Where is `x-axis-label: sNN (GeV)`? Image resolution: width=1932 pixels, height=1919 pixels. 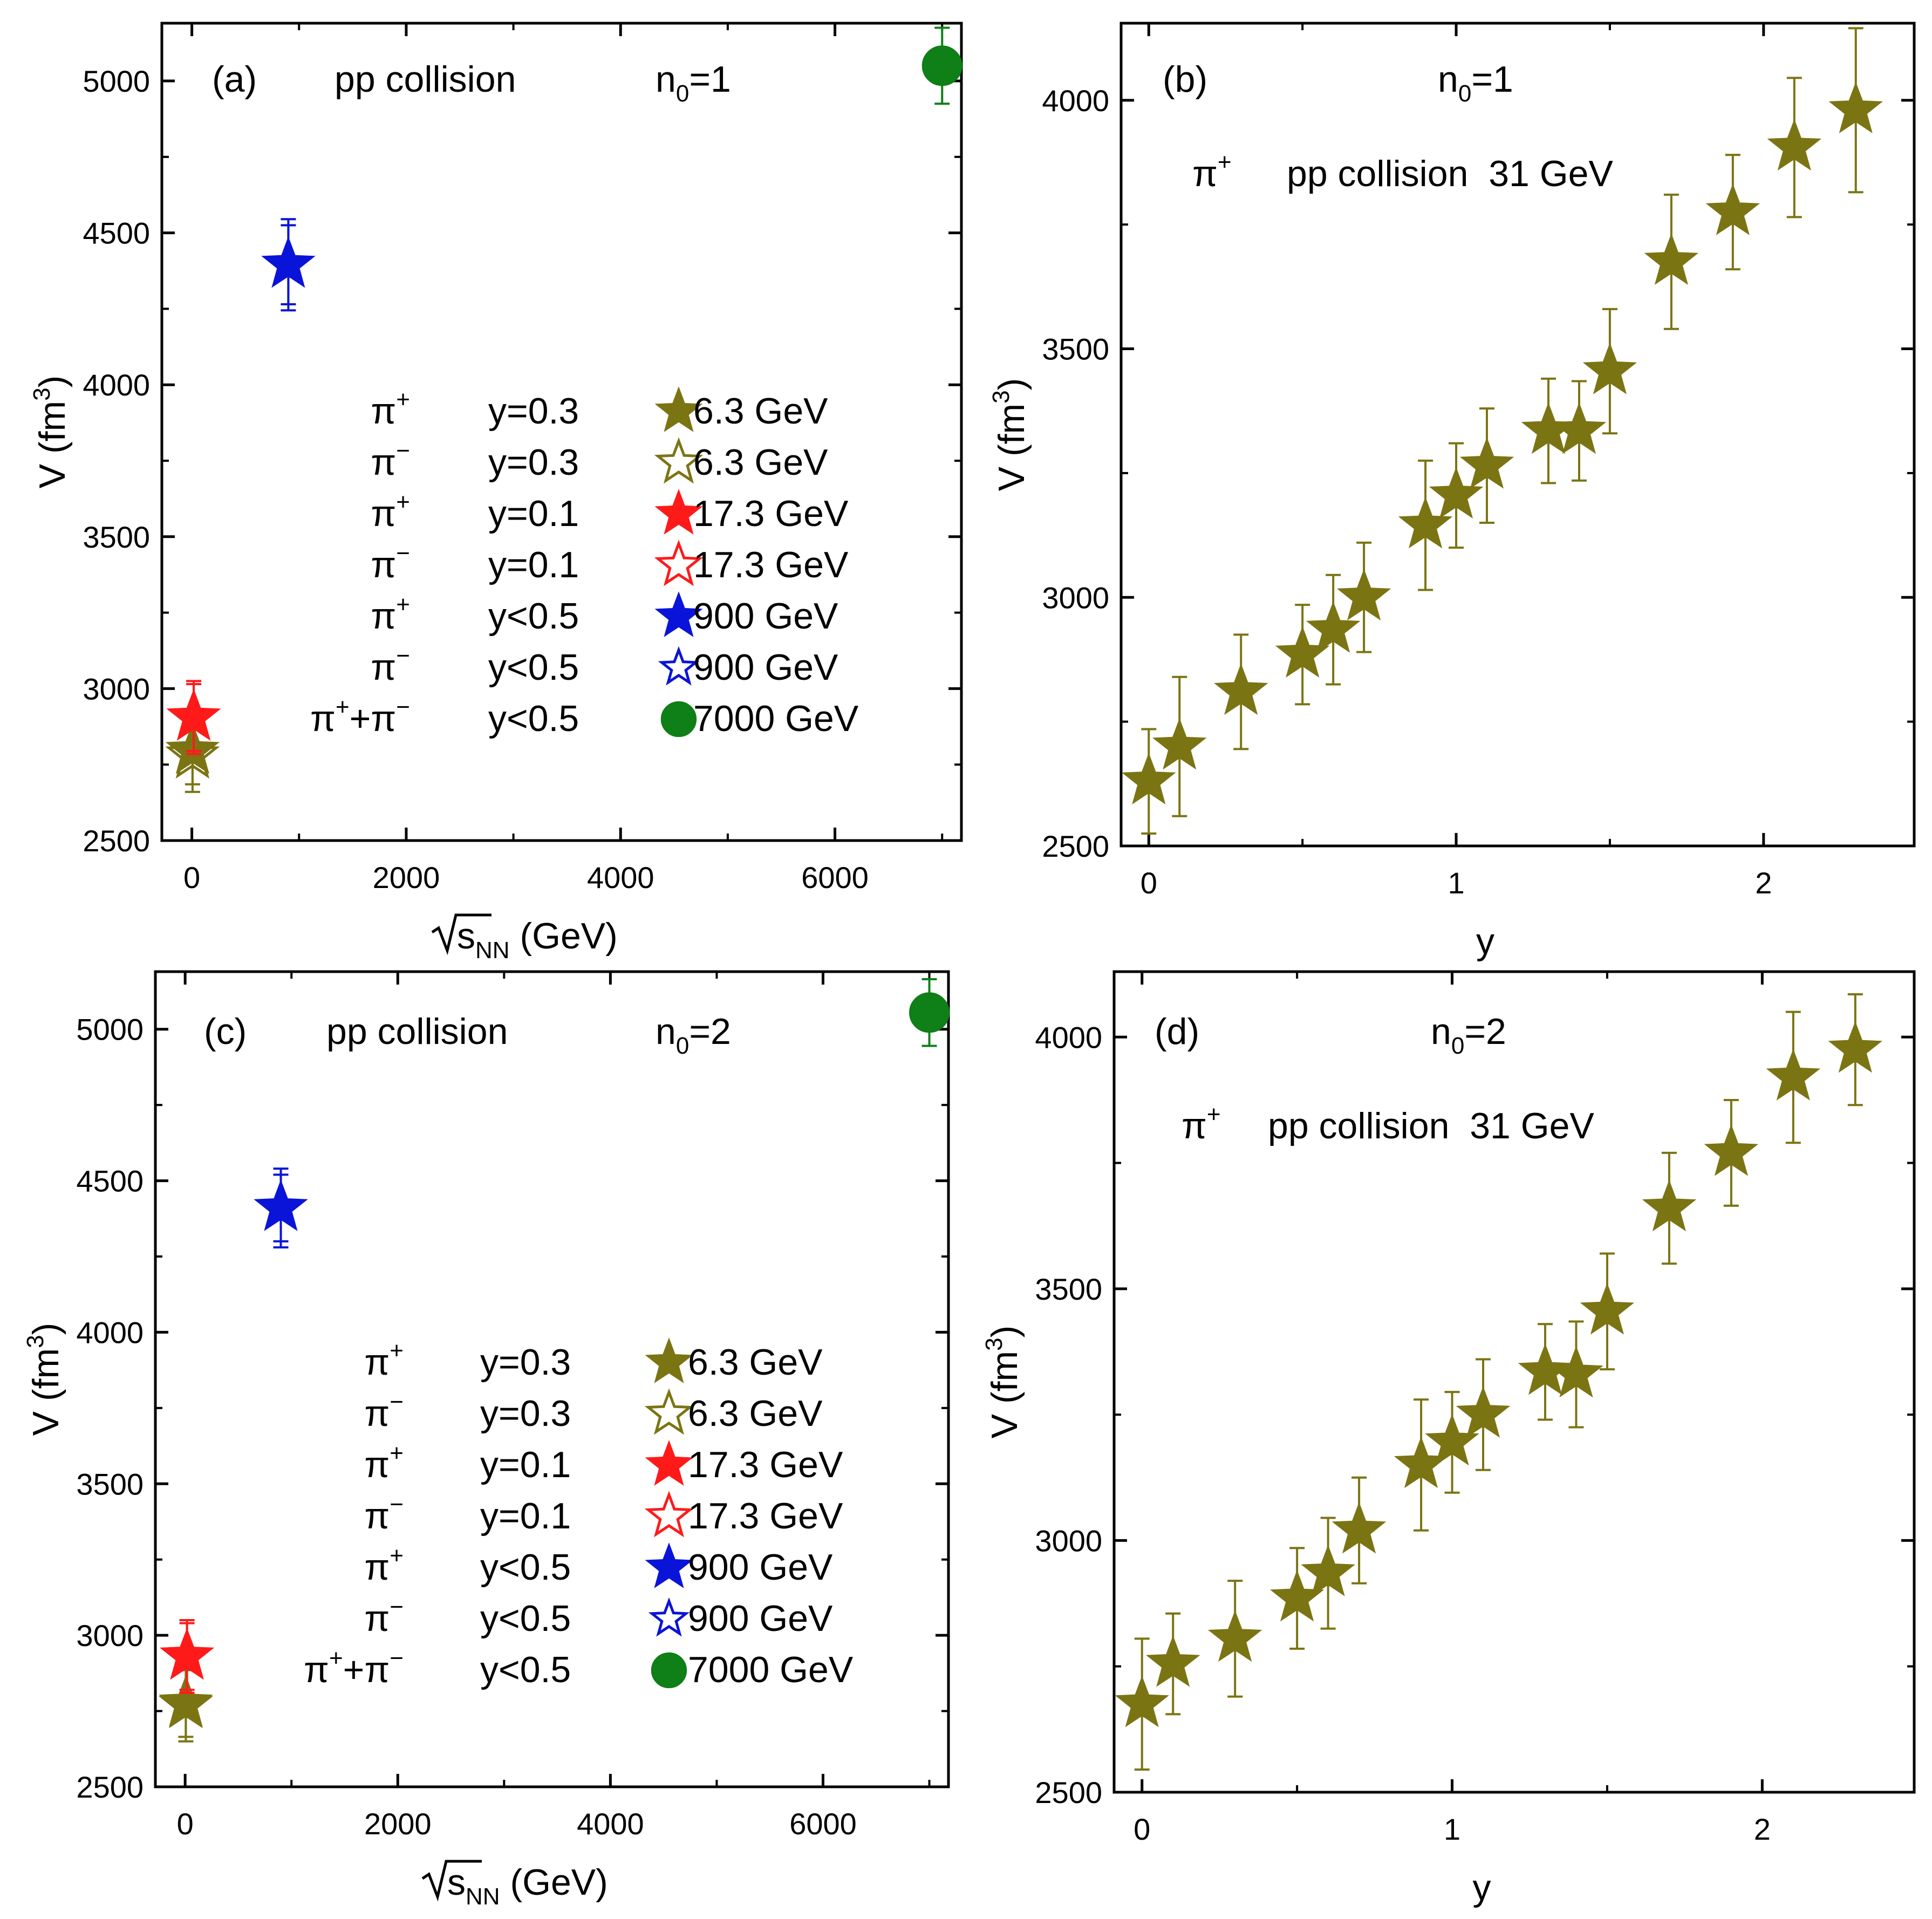
x-axis-label: sNN (GeV) is located at coordinates (537, 940).